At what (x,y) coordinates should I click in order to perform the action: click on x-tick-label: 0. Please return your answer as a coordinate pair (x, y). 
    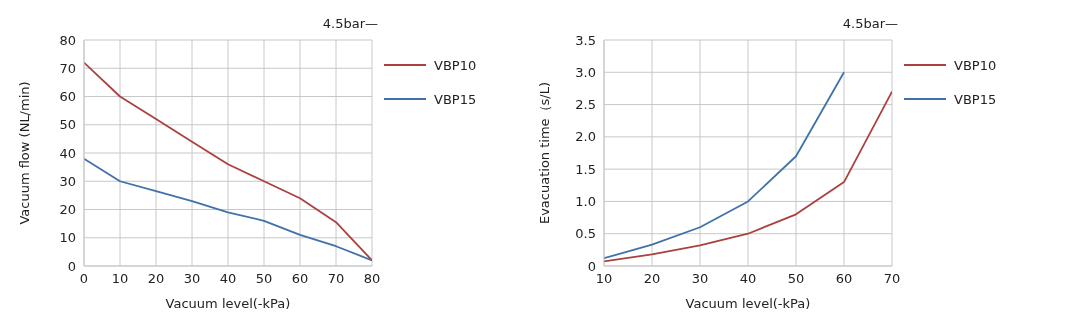
    Looking at the image, I should click on (84, 279).